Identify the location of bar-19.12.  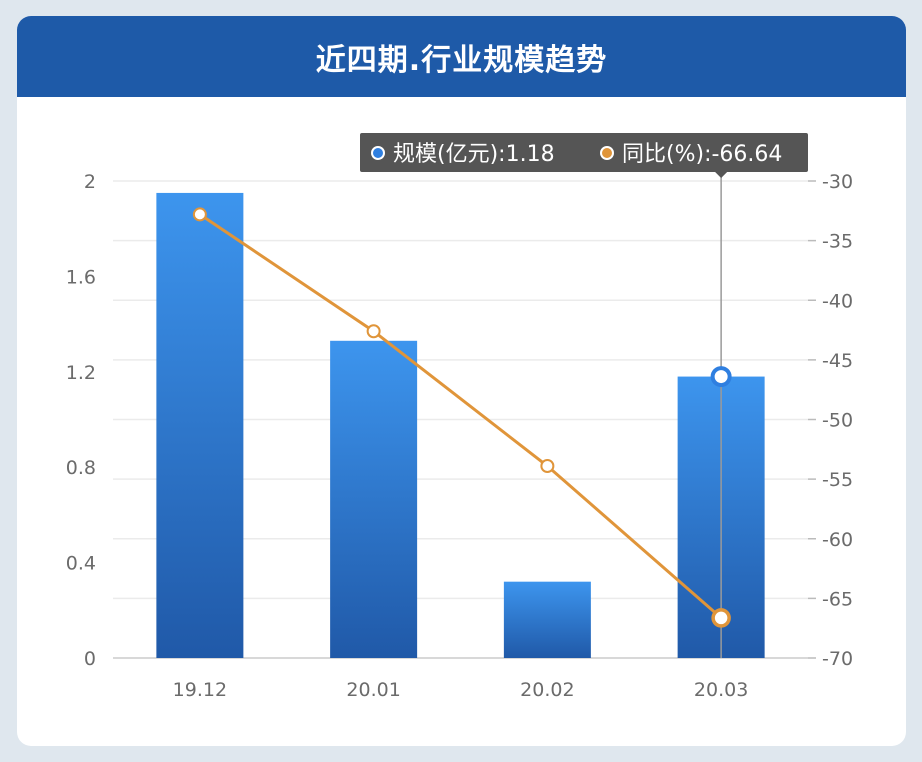
(200, 425).